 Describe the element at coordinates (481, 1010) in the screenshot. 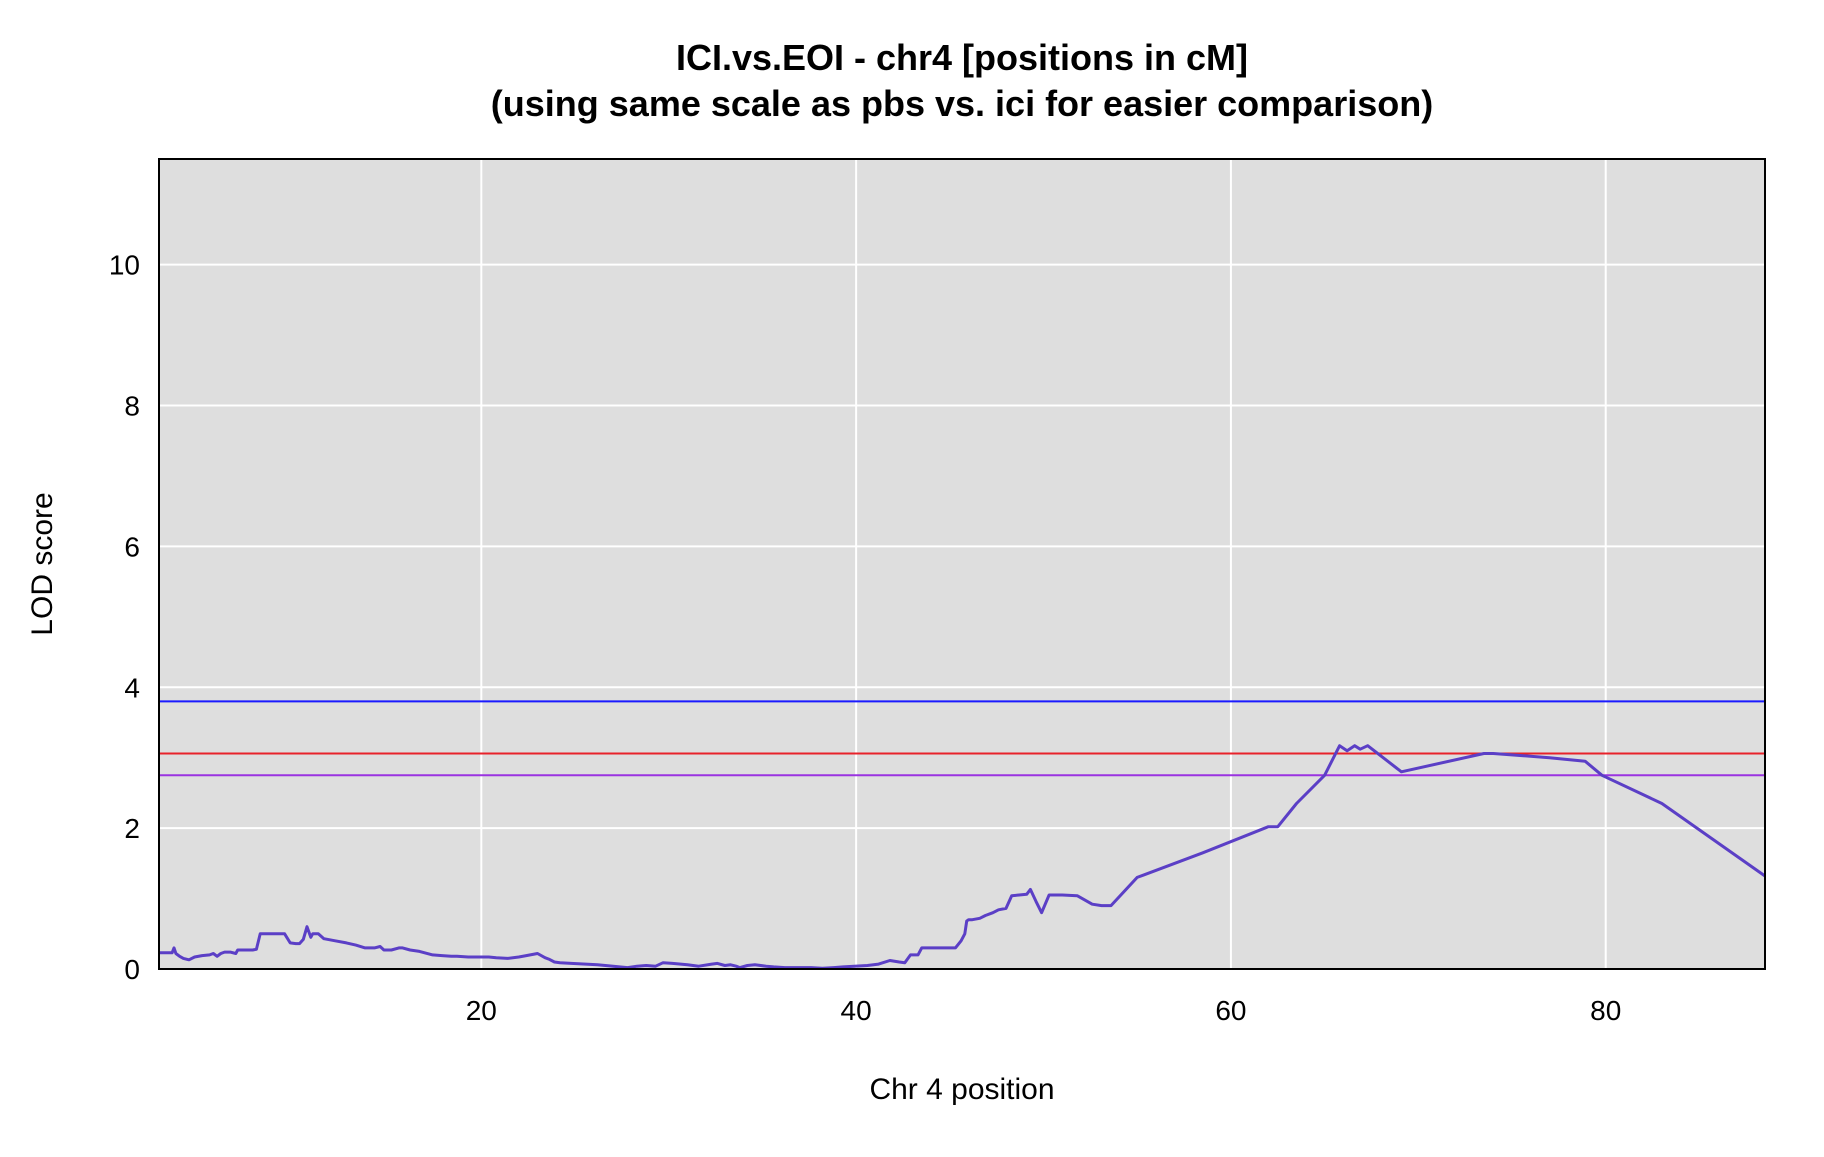

I see `x-tick-label: 20` at that location.